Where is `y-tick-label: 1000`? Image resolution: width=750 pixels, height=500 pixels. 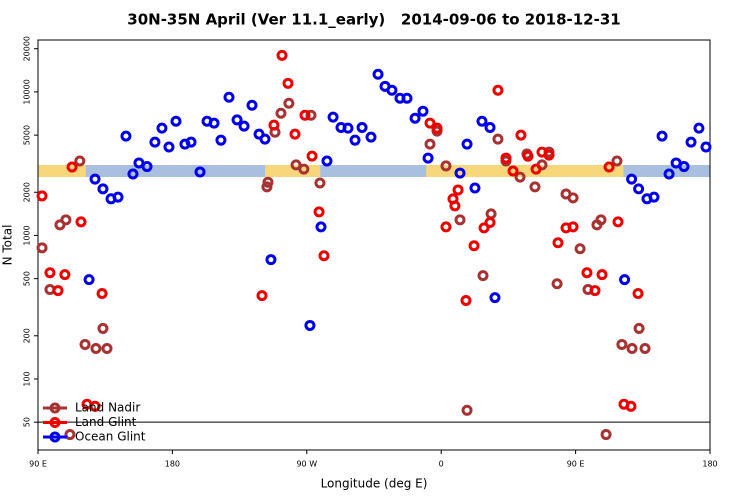 y-tick-label: 1000 is located at coordinates (27, 235).